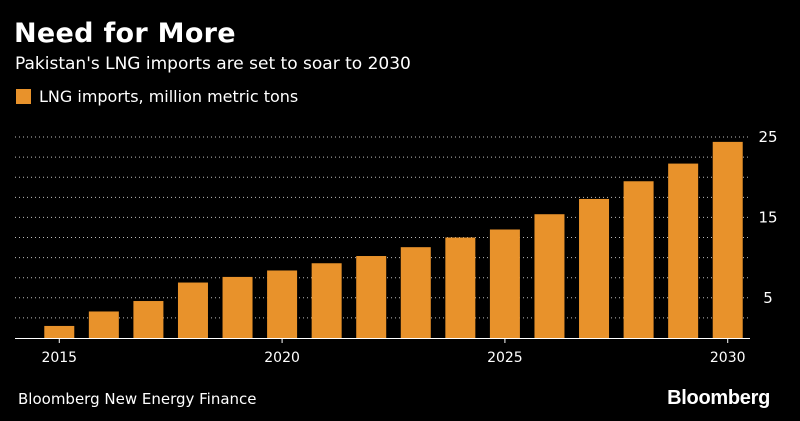  What do you see at coordinates (683, 250) in the screenshot?
I see `bar-2029` at bounding box center [683, 250].